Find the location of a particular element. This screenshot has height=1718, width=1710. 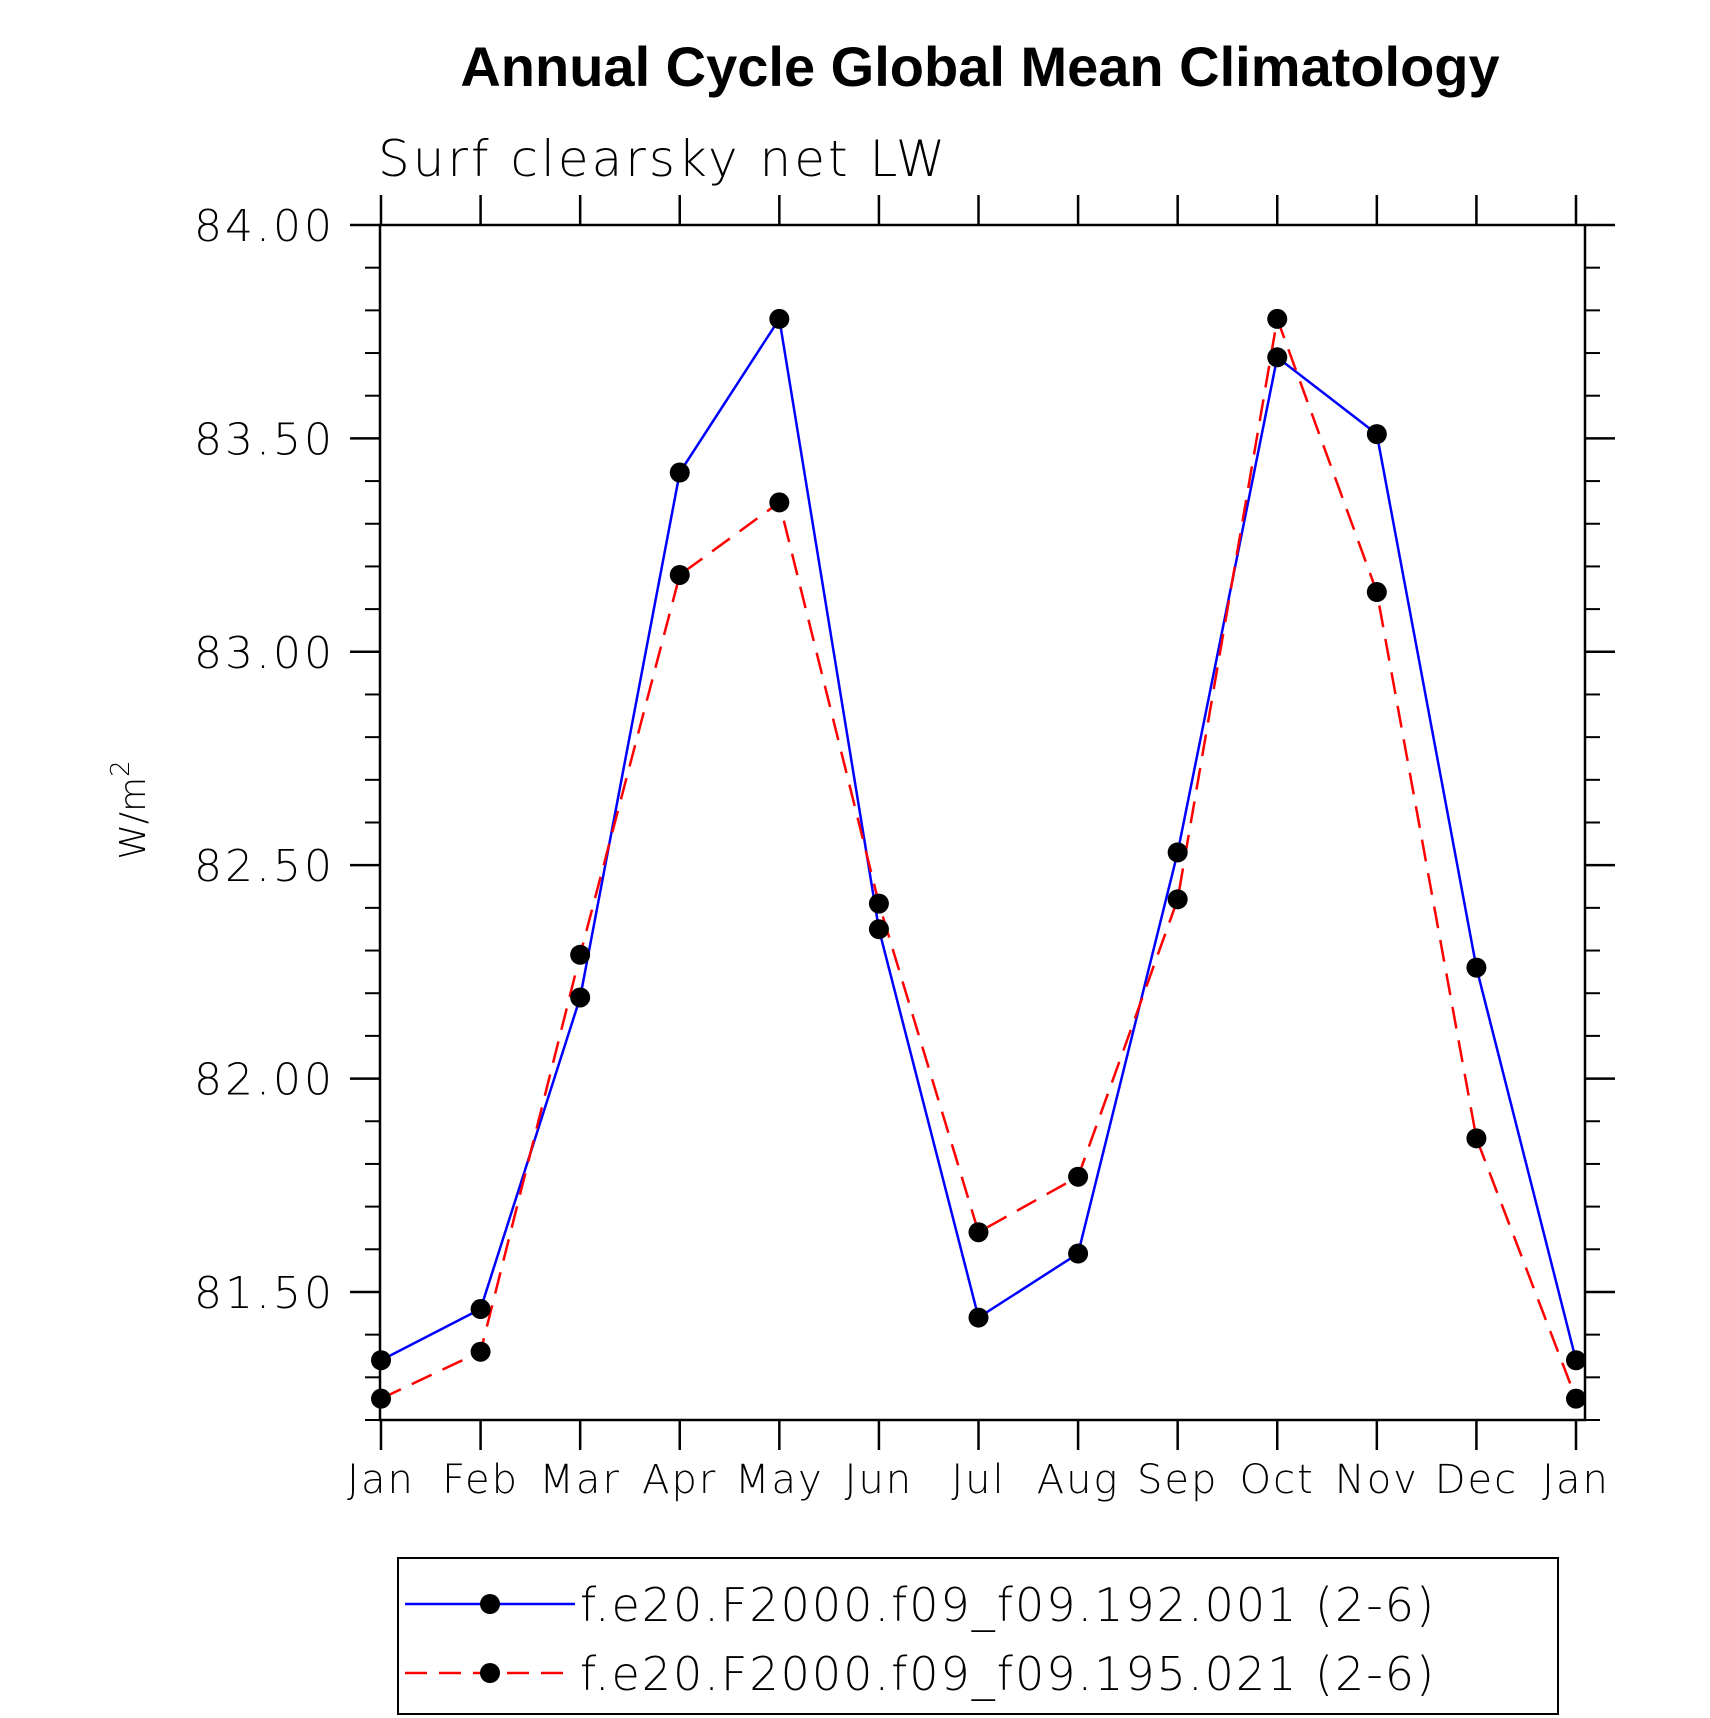

x-tick-label: Mar is located at coordinates (579, 1480).